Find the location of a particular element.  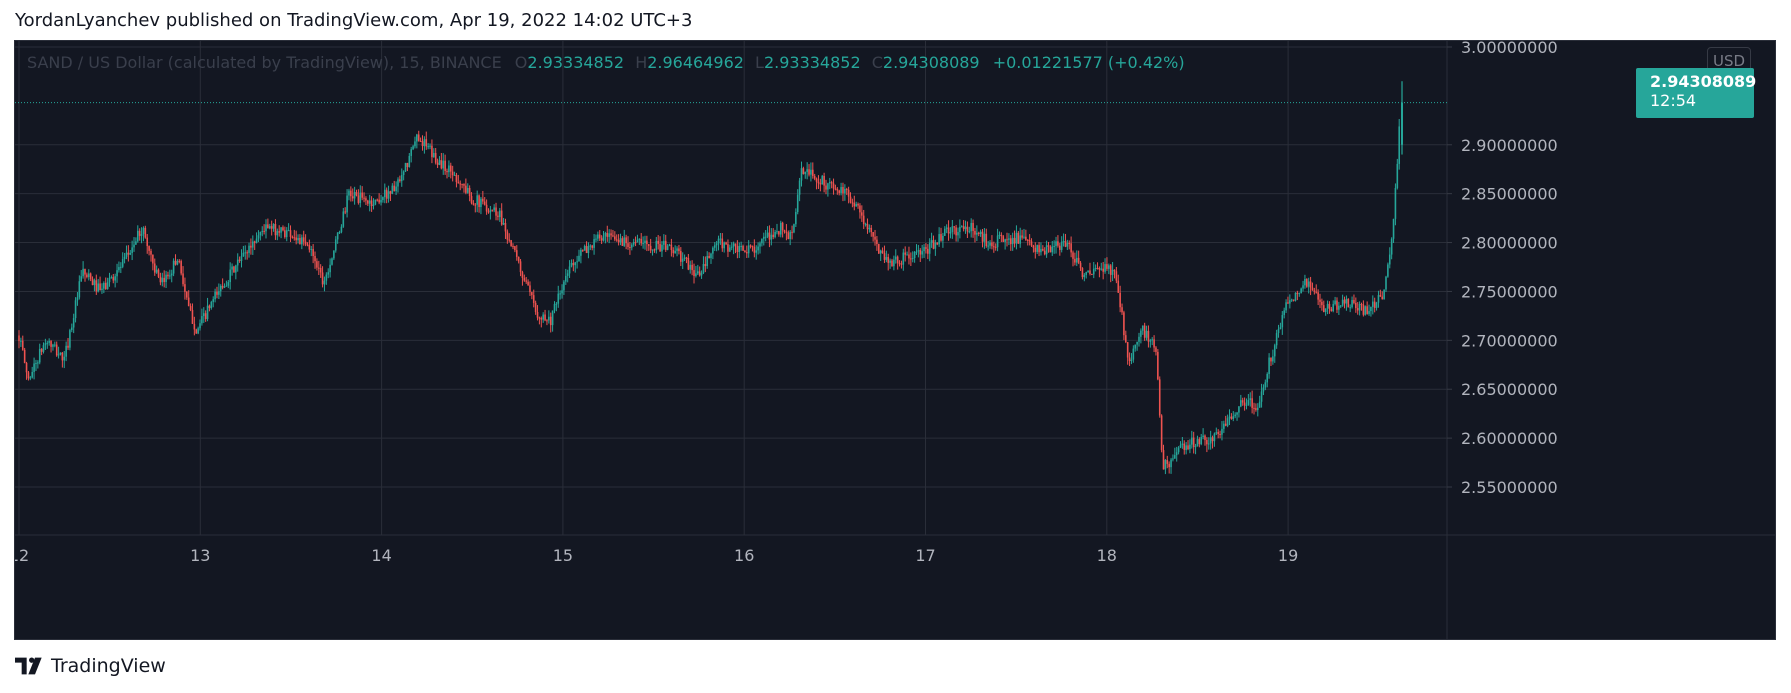

footer-brand: TradingView is located at coordinates (90, 666).